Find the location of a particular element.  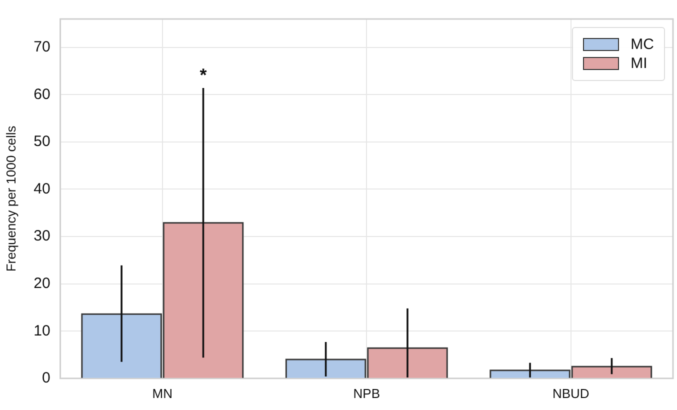

y-tick-label: 50 is located at coordinates (42, 141).